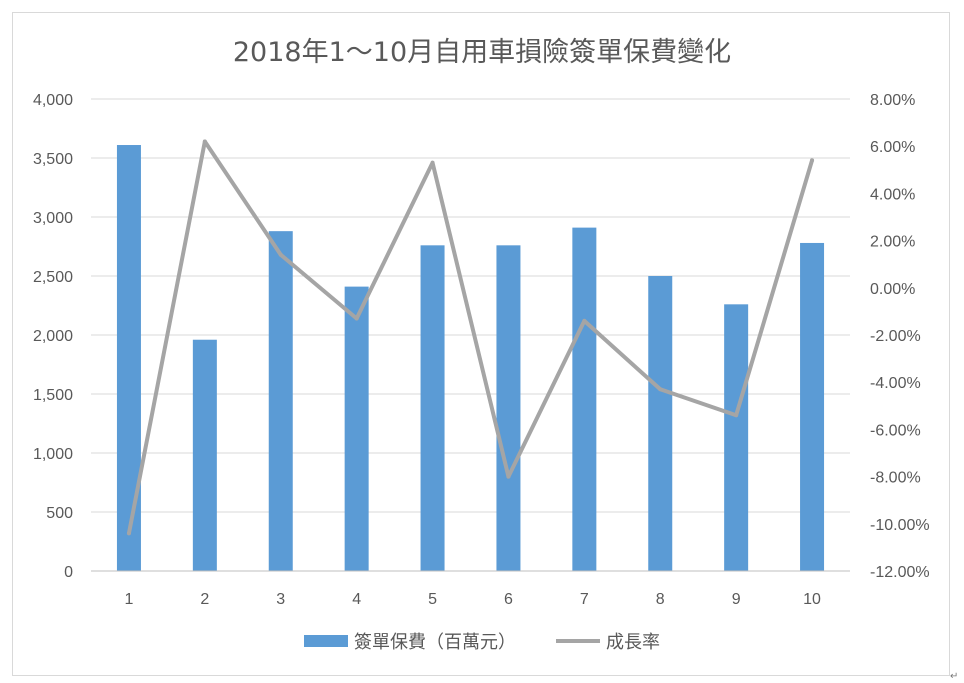 Image resolution: width=964 pixels, height=683 pixels. What do you see at coordinates (633, 642) in the screenshot?
I see `legend-label-growth: 成長率` at bounding box center [633, 642].